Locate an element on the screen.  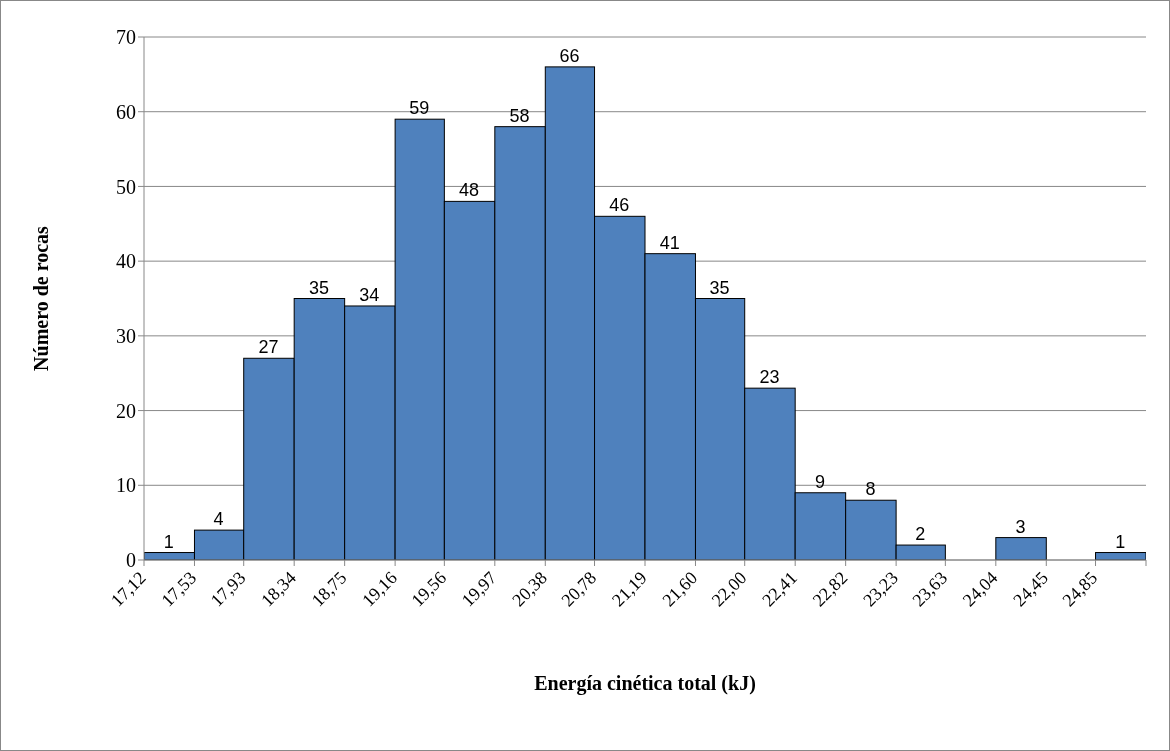
data-label: 46 is located at coordinates (619, 205).